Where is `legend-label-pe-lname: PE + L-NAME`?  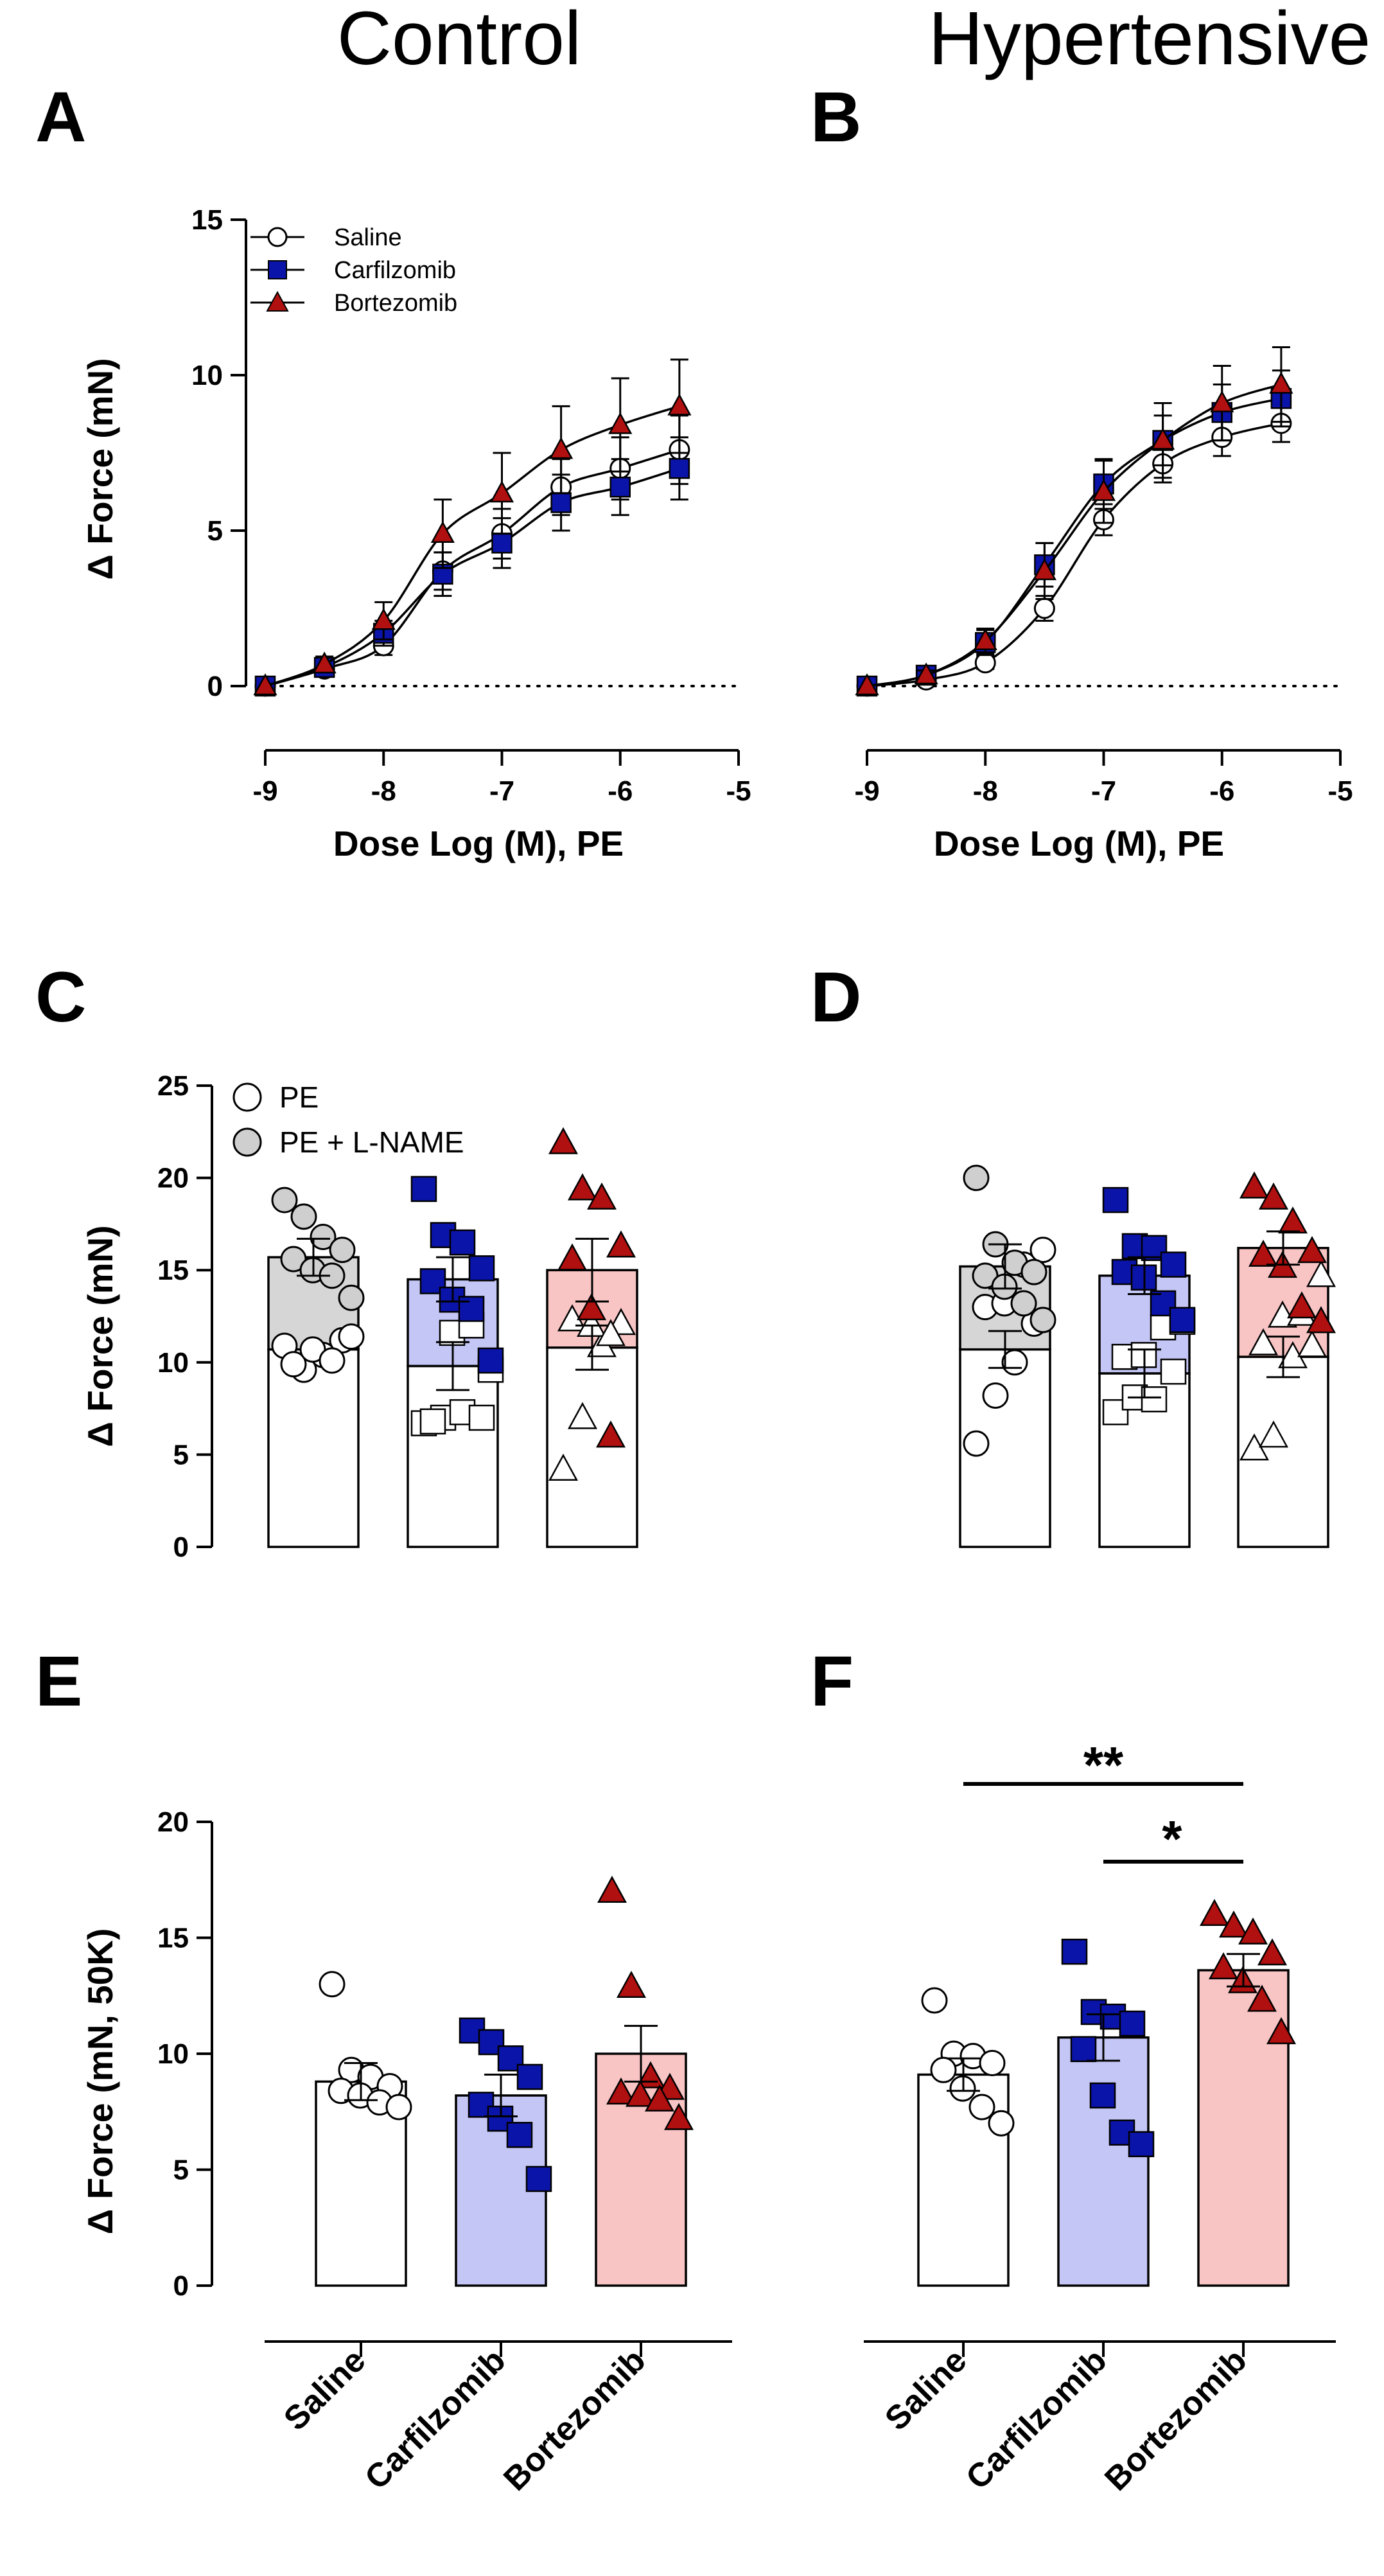
legend-label-pe-lname: PE + L-NAME is located at coordinates (371, 1142).